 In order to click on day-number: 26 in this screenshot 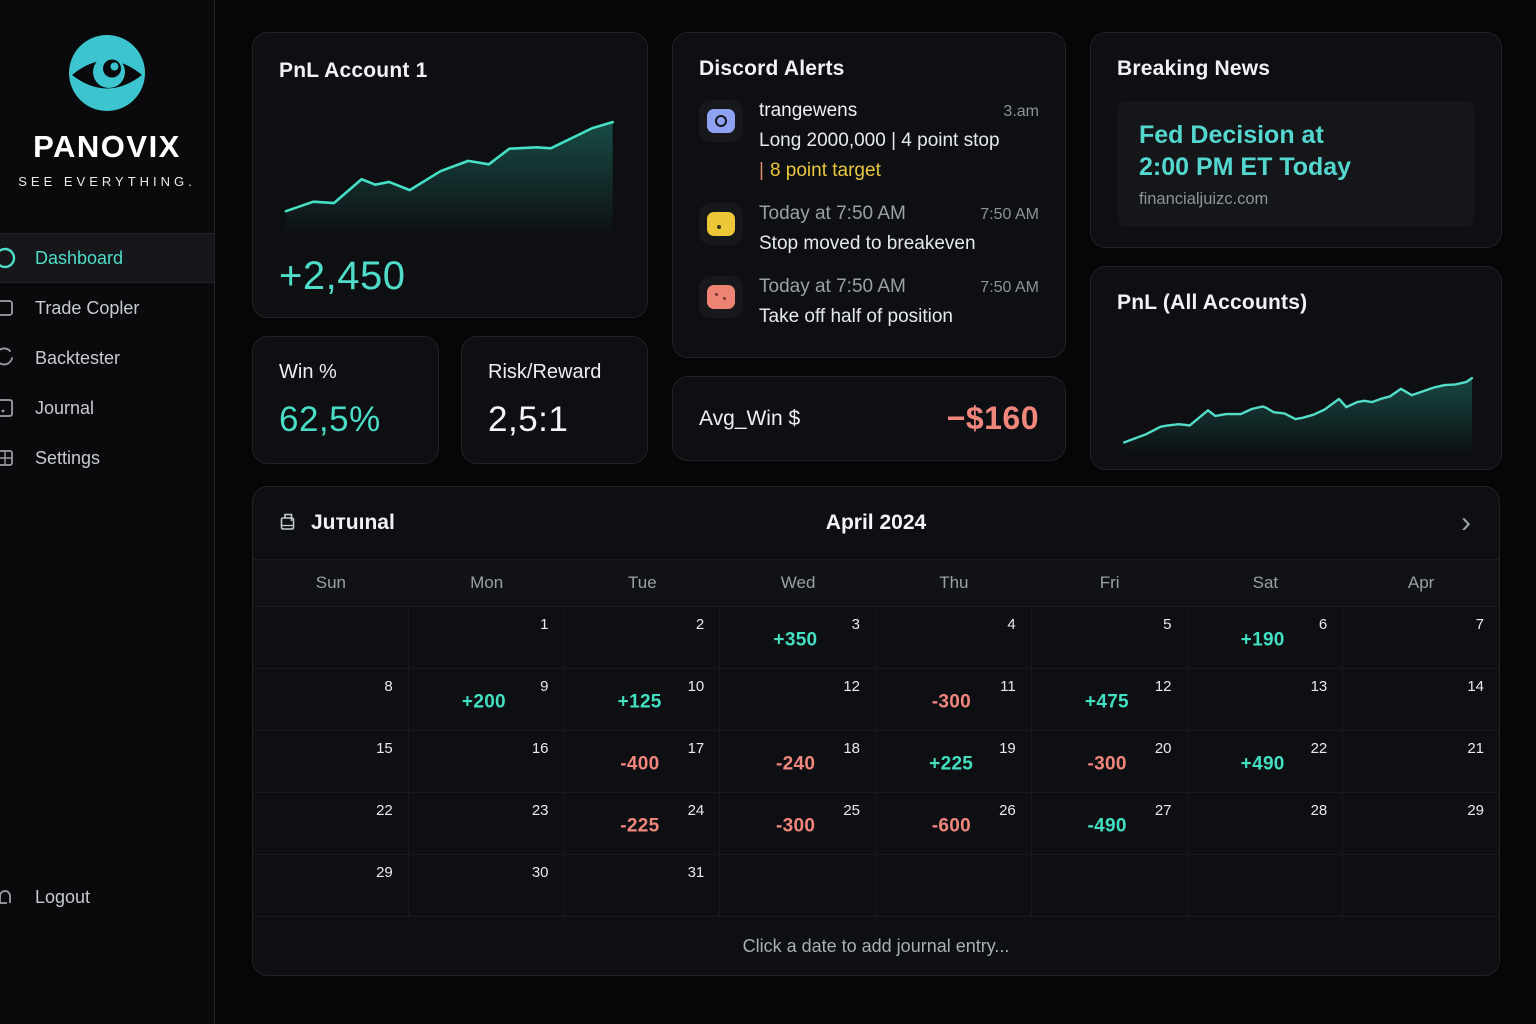, I will do `click(1007, 810)`.